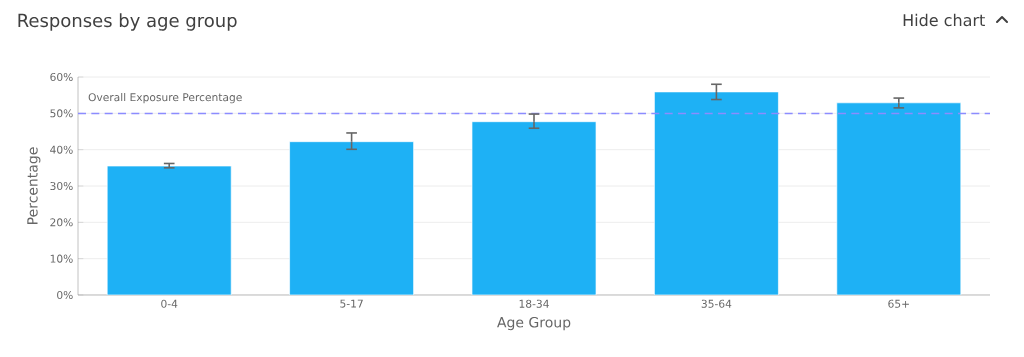  I want to click on x-tick-label: 0-4, so click(169, 303).